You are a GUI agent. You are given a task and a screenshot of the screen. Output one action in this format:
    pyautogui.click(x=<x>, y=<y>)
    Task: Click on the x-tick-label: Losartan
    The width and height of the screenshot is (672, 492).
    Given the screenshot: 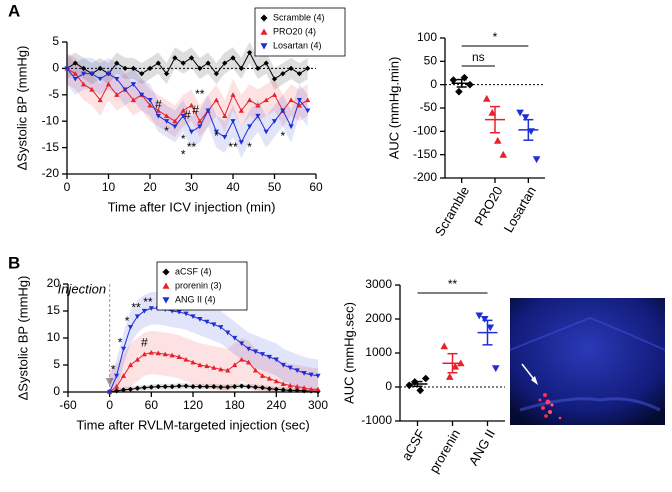 What is the action you would take?
    pyautogui.click(x=520, y=209)
    